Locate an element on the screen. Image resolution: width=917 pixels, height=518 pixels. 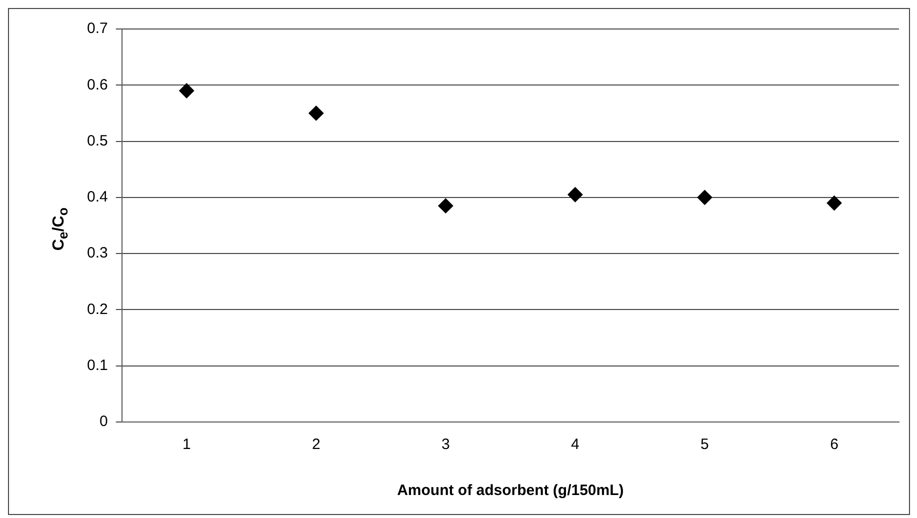
x-axis-title: Amount of adsorbent (g/150mL) is located at coordinates (510, 491).